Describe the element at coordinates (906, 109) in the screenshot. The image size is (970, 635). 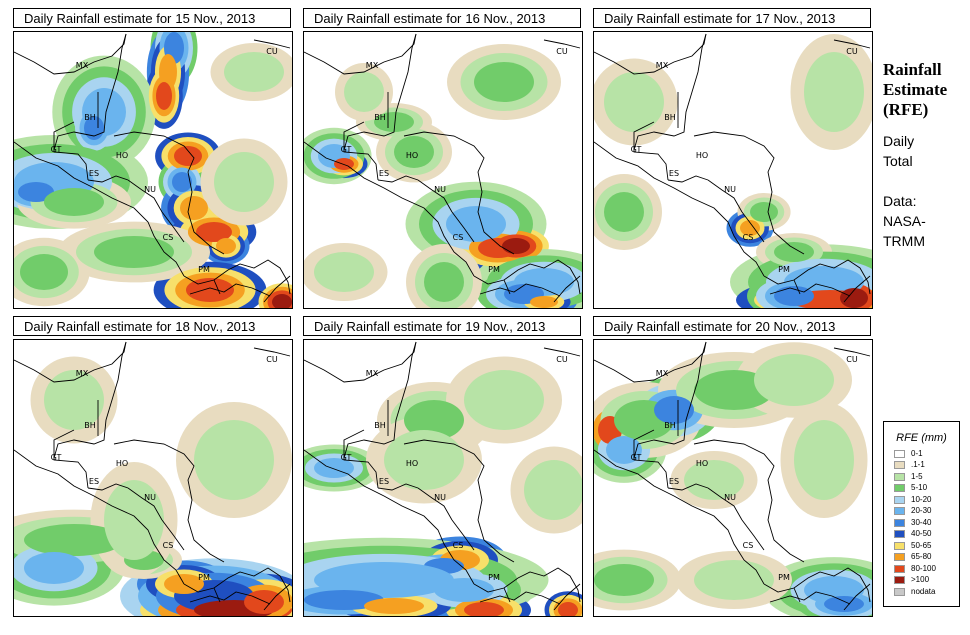
I see `side-title-line: (RFE)` at that location.